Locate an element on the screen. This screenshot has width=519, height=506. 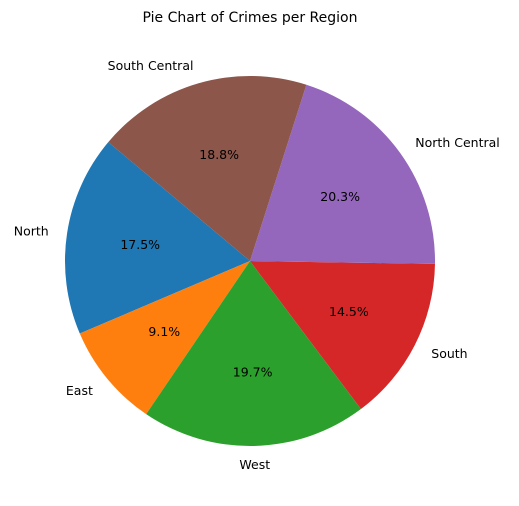
pie-slice-east is located at coordinates (164, 338).